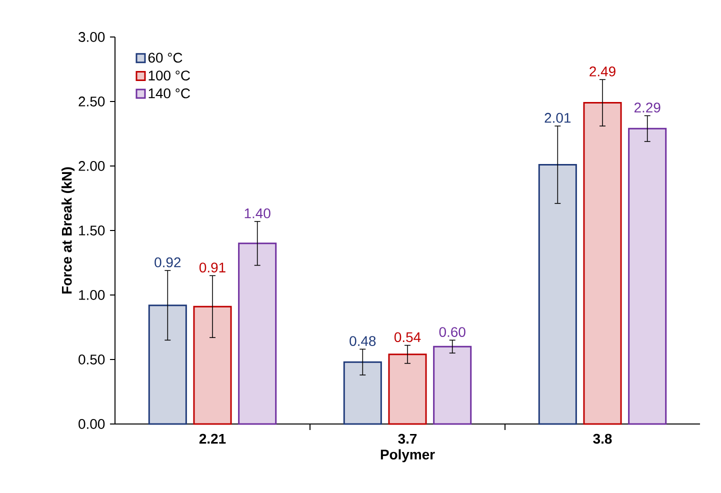 This screenshot has height=493, width=721. Describe the element at coordinates (91, 101) in the screenshot. I see `y-tick-label: 2.50` at that location.